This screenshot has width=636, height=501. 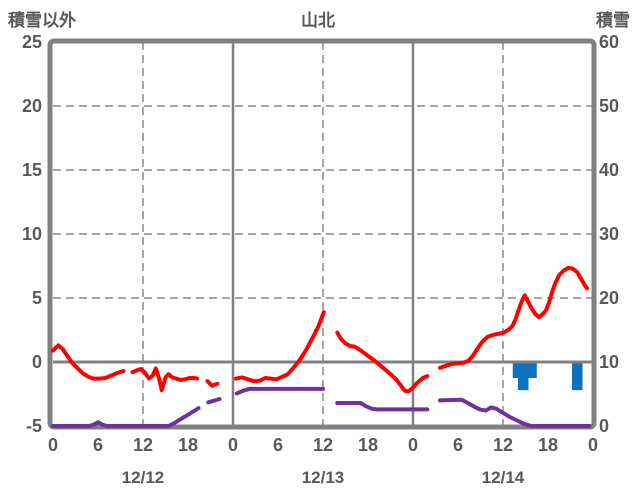 What do you see at coordinates (31, 42) in the screenshot?
I see `left-axis-tick: 25` at bounding box center [31, 42].